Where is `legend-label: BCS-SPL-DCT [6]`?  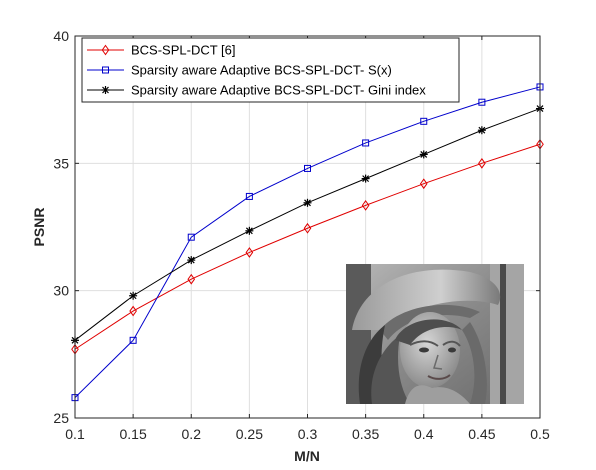
legend-label: BCS-SPL-DCT [6] is located at coordinates (183, 50).